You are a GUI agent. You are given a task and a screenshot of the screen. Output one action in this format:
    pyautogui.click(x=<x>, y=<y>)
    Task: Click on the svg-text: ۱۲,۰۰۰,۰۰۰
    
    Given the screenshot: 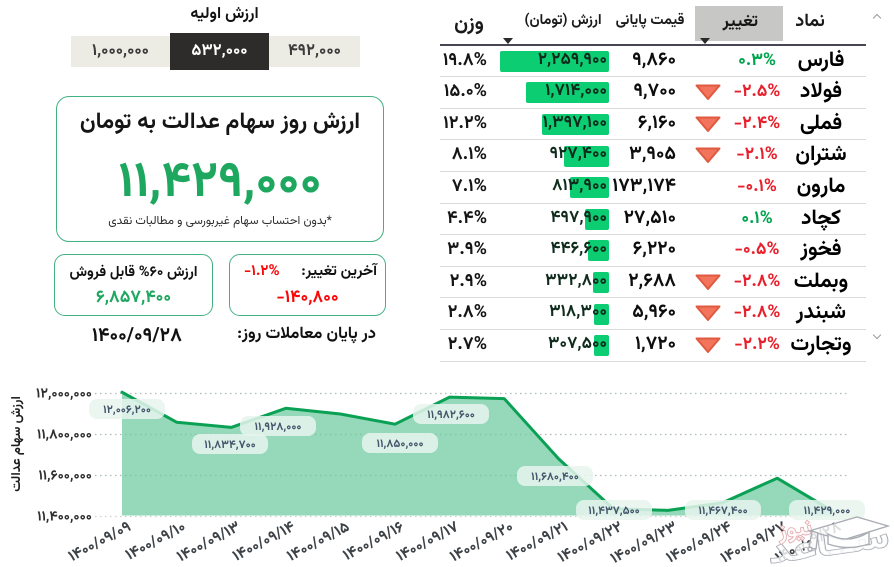 What is the action you would take?
    pyautogui.click(x=64, y=395)
    